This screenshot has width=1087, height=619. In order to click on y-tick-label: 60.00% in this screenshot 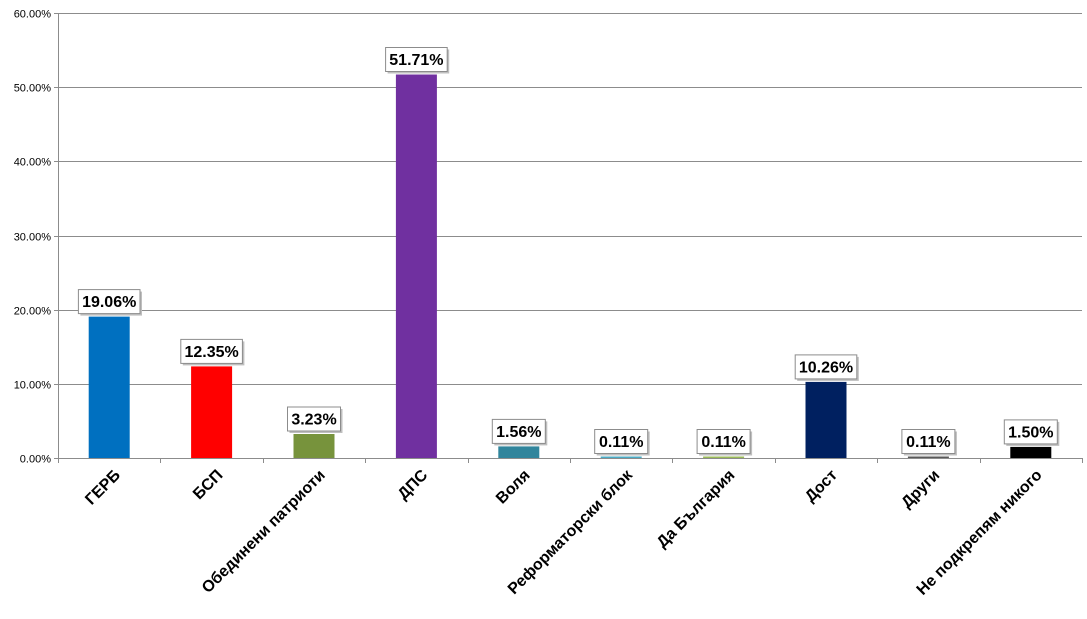, I will do `click(33, 15)`.